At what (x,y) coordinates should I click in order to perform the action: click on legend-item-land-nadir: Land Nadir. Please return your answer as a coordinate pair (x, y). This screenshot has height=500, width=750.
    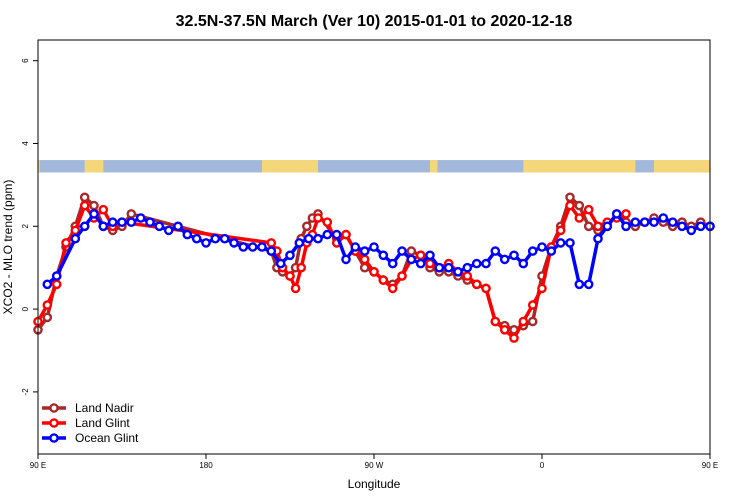
    Looking at the image, I should click on (88, 408).